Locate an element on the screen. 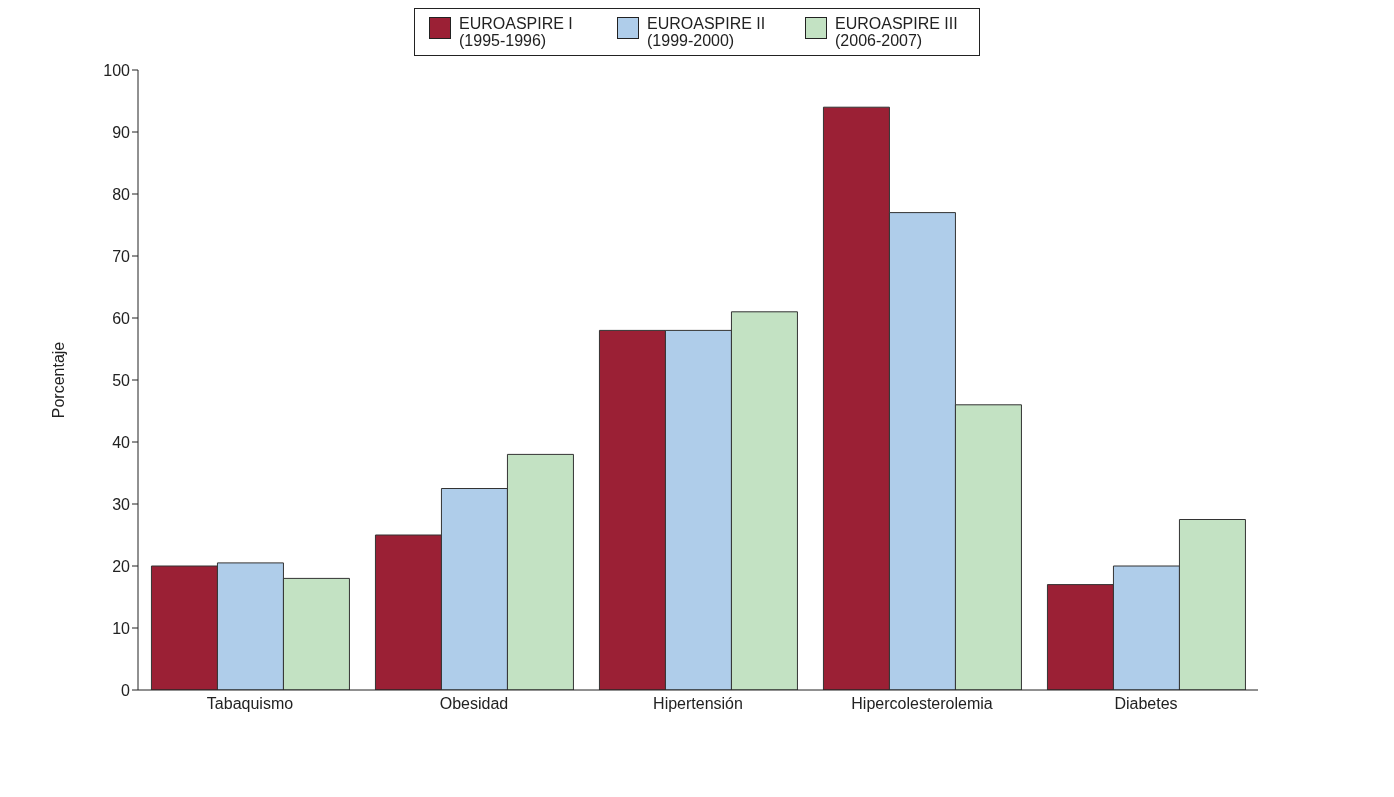  y-tick-label: 0 is located at coordinates (126, 690).